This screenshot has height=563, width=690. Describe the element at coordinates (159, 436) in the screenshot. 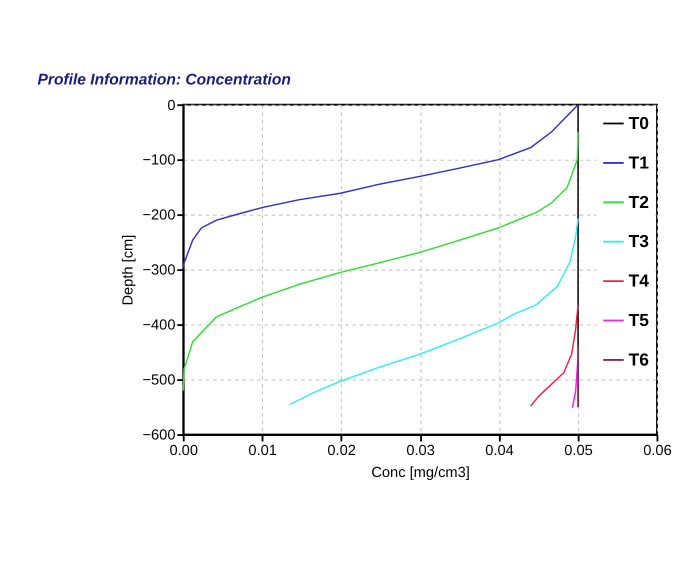

I see `y-tick-label: −600` at that location.